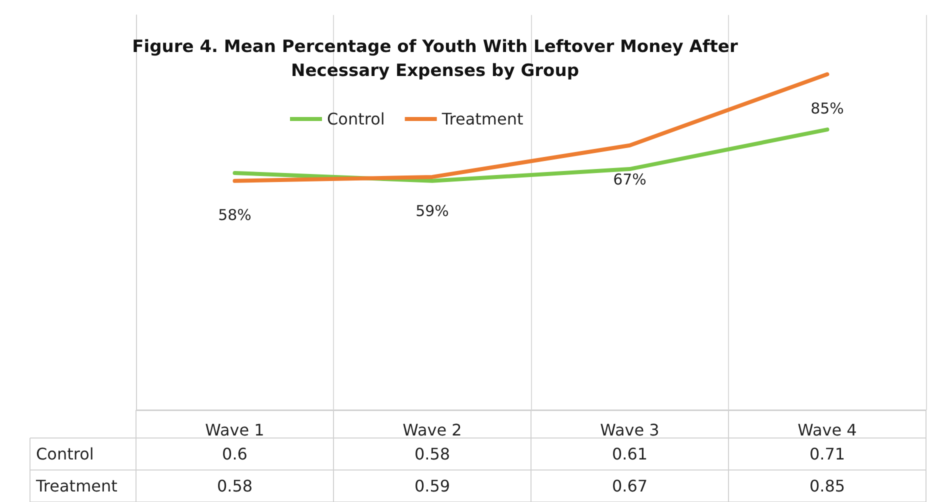 This screenshot has height=502, width=936. Describe the element at coordinates (630, 454) in the screenshot. I see `data-label: 0.61` at that location.